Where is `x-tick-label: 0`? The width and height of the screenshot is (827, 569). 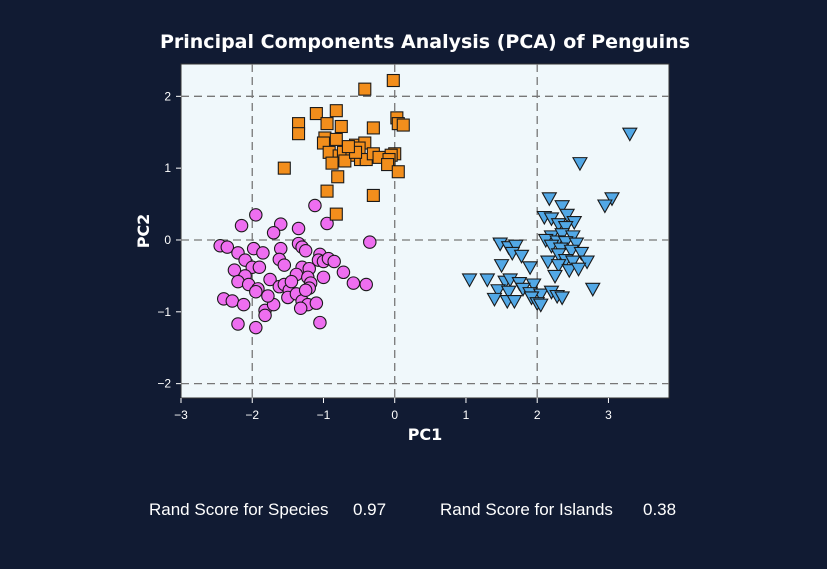 x-tick-label: 0 is located at coordinates (394, 415).